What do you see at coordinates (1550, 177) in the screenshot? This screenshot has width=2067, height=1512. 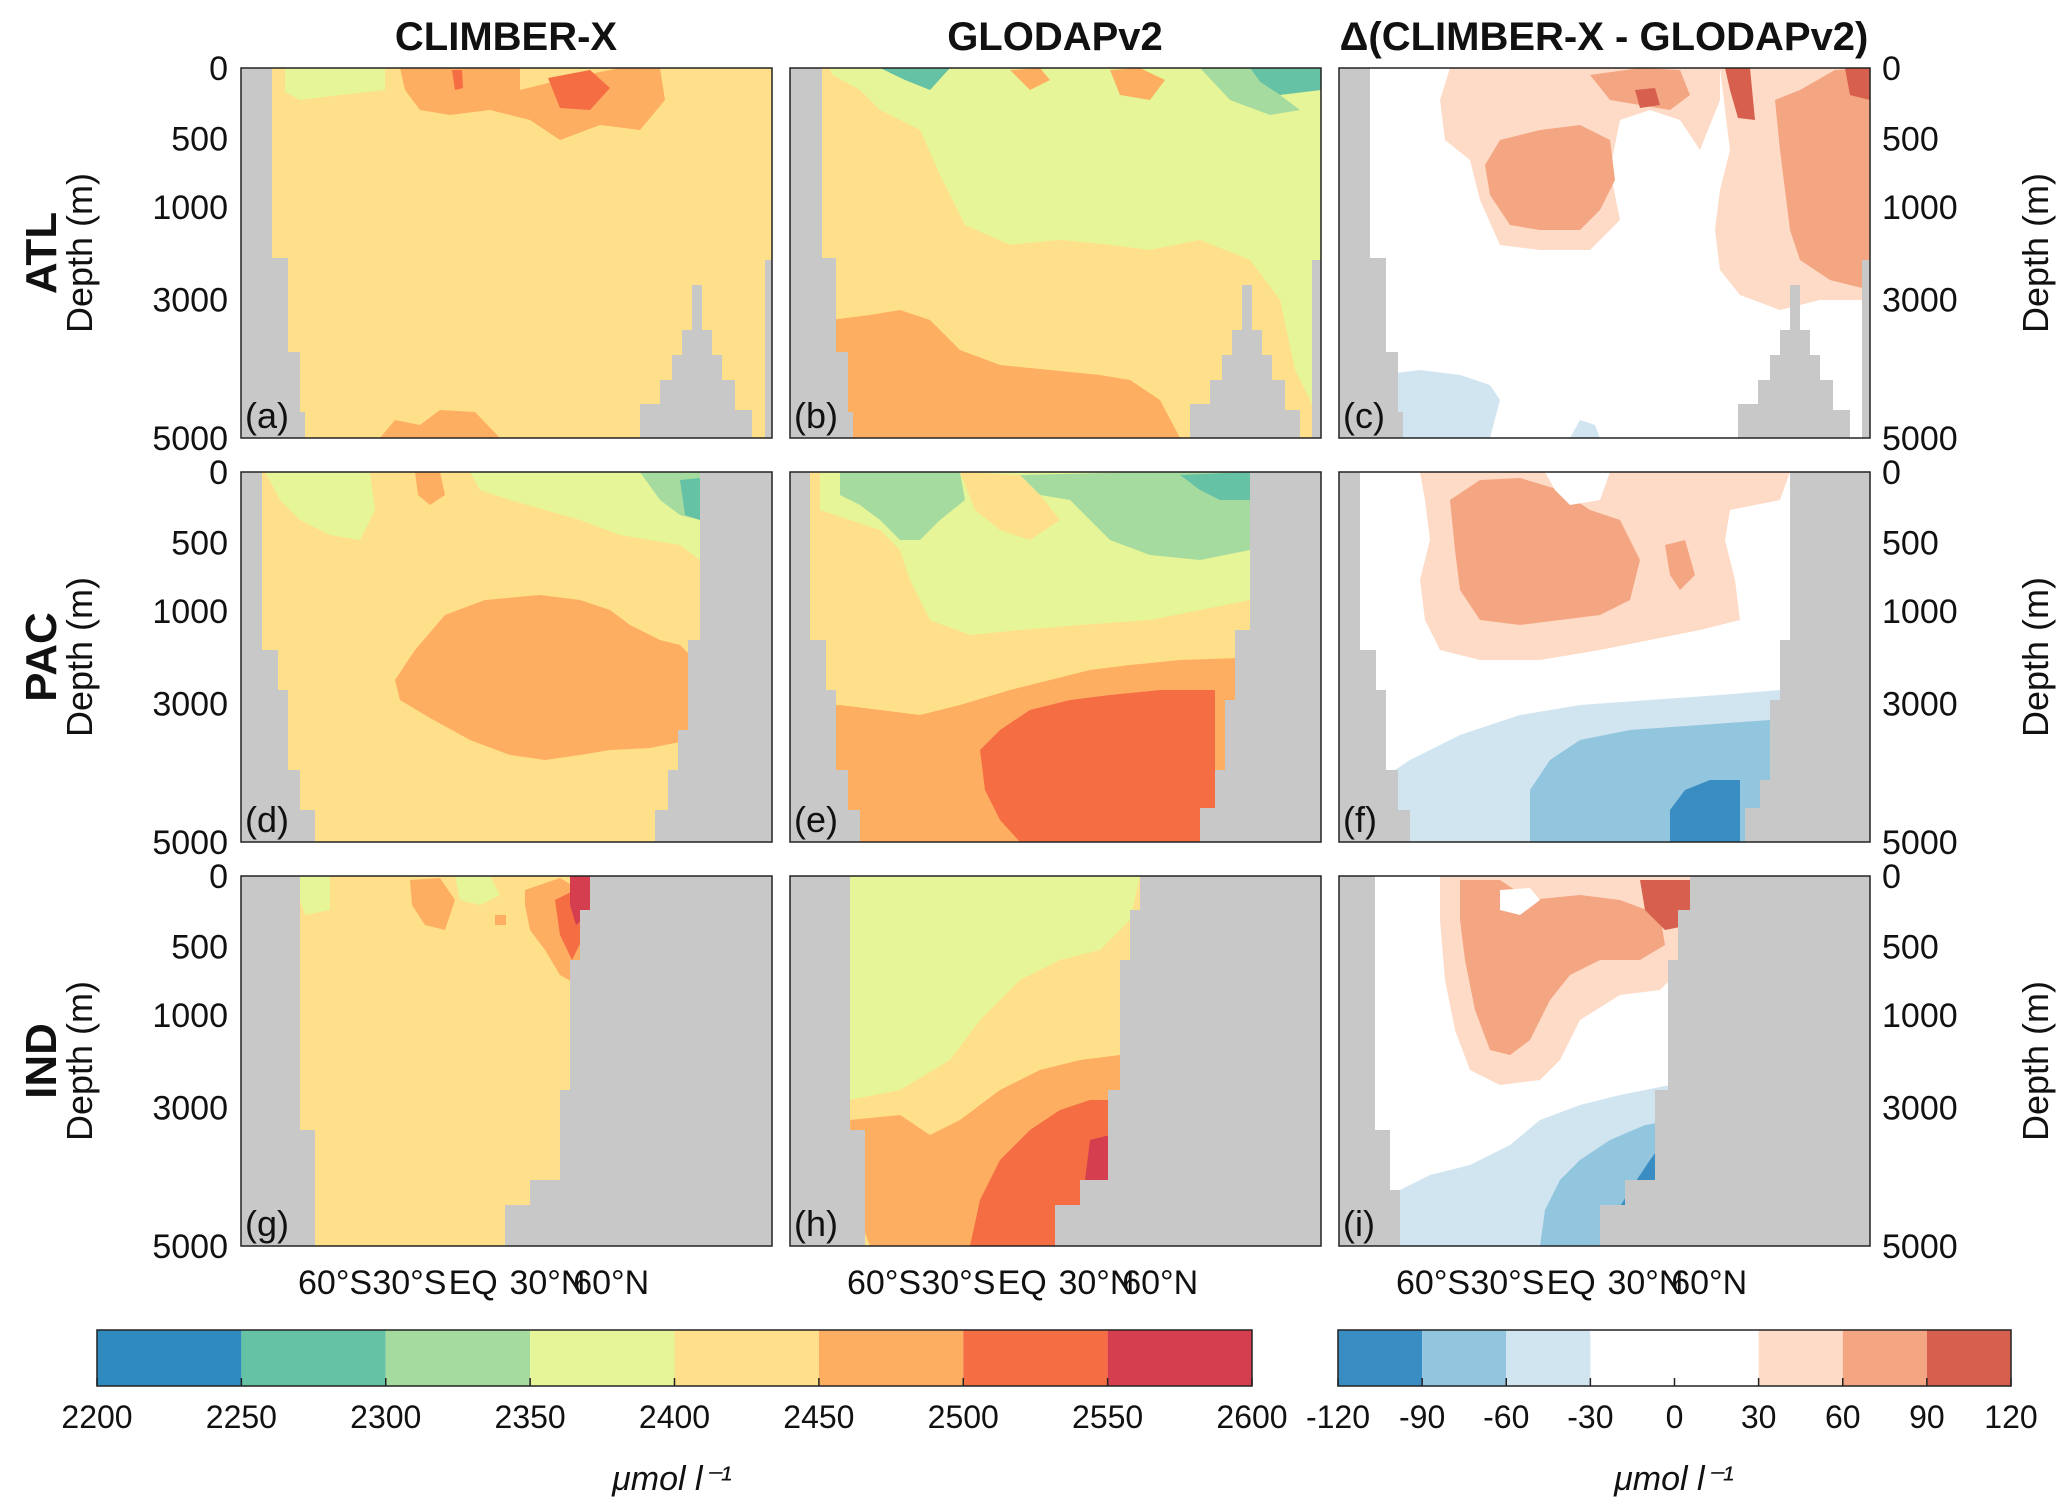 I see `field-mid-red-left` at bounding box center [1550, 177].